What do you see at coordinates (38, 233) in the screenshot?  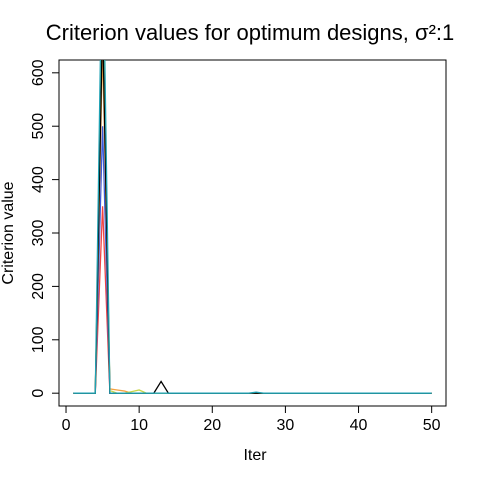 I see `y-tick-label: 300` at bounding box center [38, 233].